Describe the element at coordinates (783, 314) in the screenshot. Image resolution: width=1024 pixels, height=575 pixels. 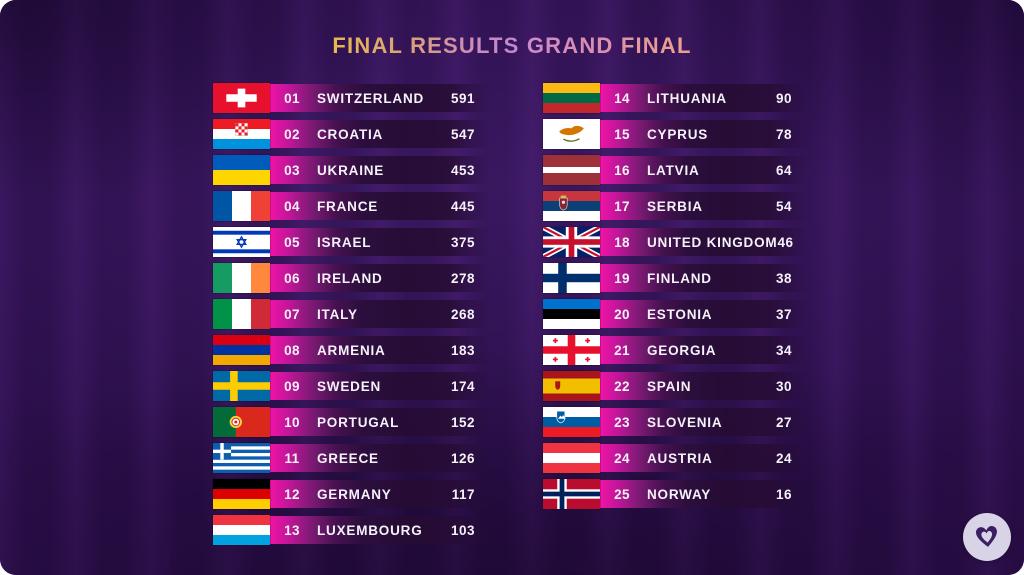
I see `points-value: 37` at that location.